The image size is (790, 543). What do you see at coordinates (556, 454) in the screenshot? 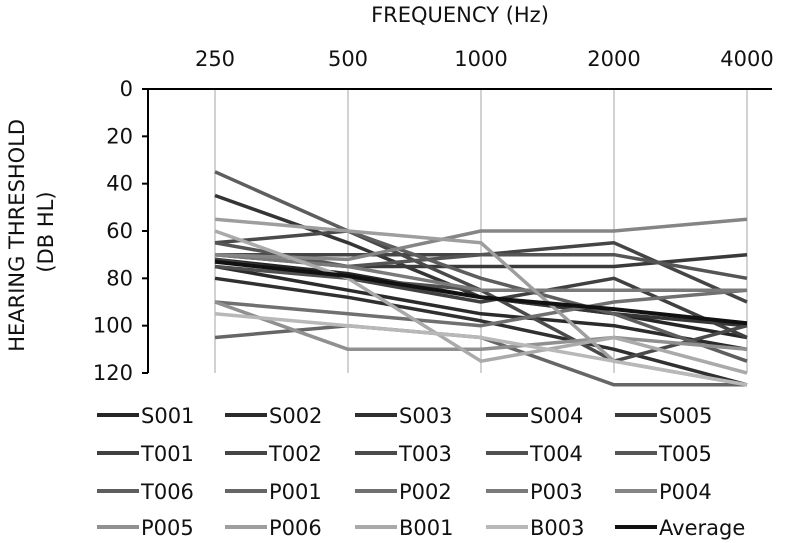
I see `legend-label: T004` at bounding box center [556, 454].